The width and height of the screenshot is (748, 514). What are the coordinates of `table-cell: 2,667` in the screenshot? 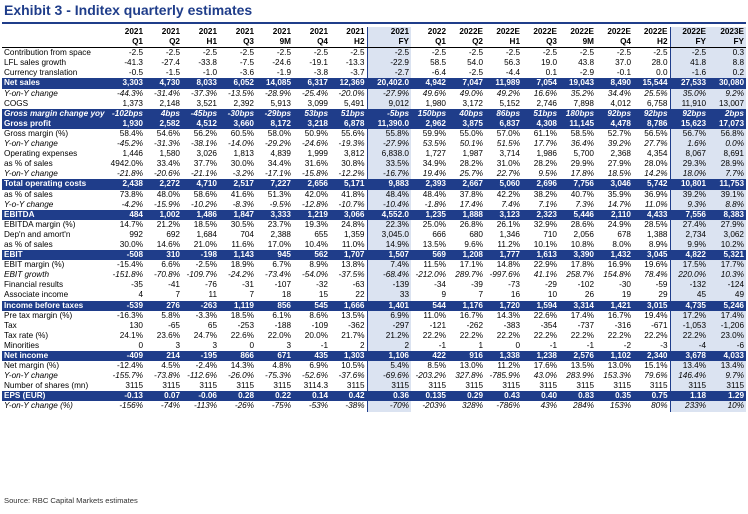 It's located at (466, 184).